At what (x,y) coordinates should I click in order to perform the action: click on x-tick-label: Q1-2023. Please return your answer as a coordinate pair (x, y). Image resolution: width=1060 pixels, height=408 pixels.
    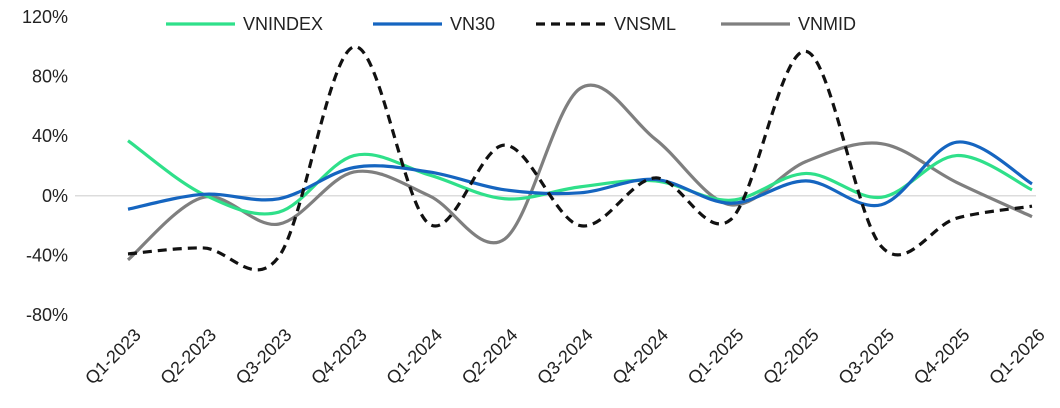
    Looking at the image, I should click on (113, 357).